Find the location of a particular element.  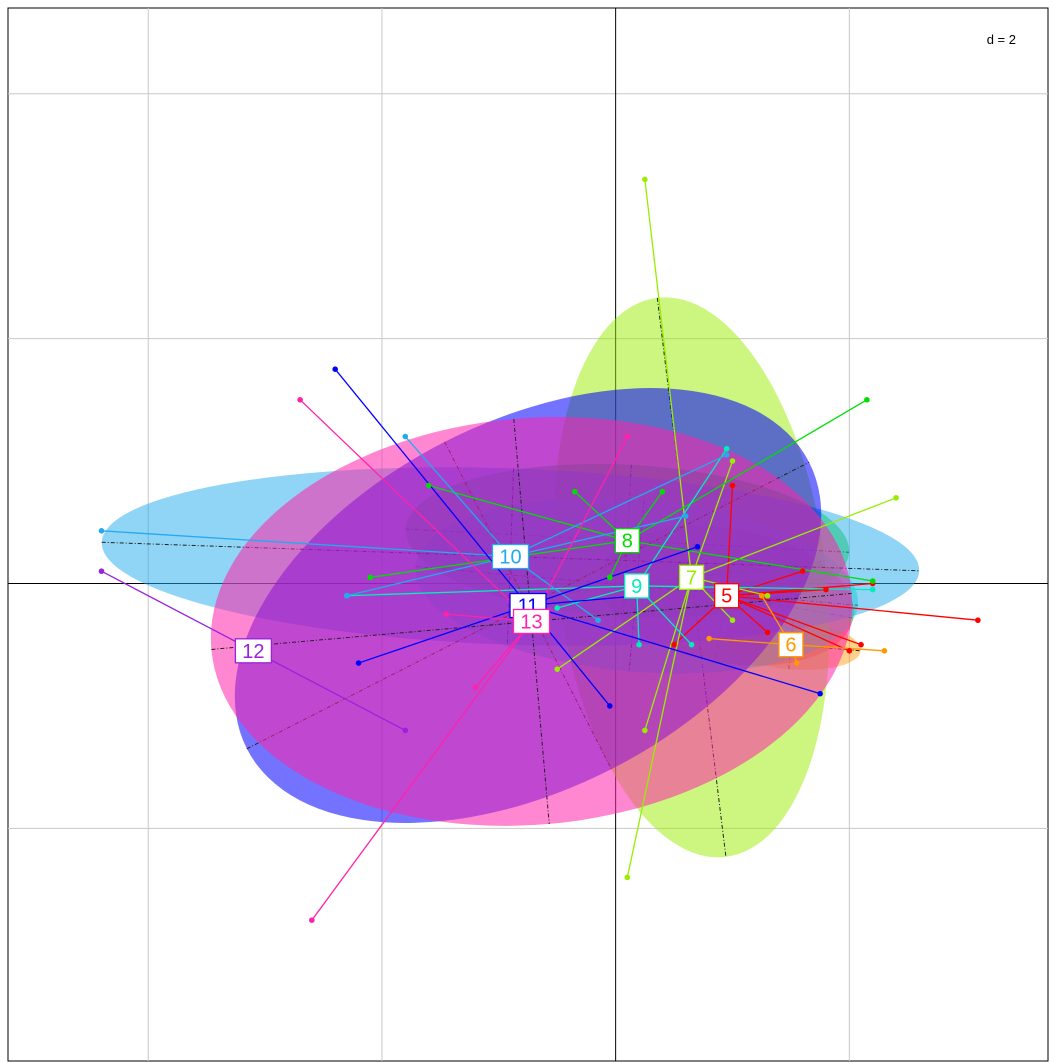

label-group-7: 7 is located at coordinates (691, 577).